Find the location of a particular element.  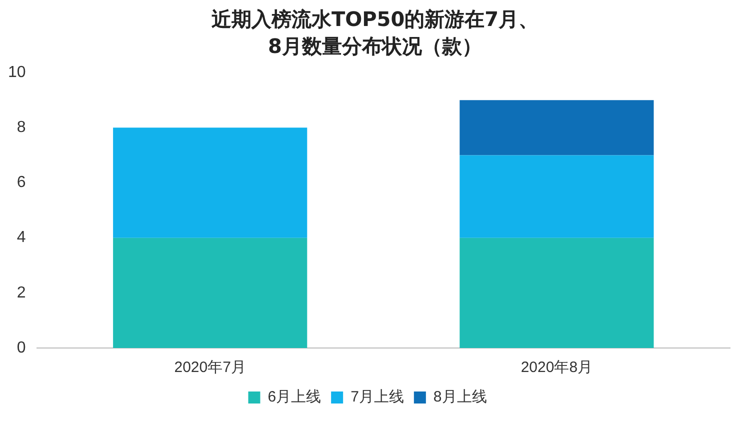

y-tick-label: 0 is located at coordinates (21, 347).